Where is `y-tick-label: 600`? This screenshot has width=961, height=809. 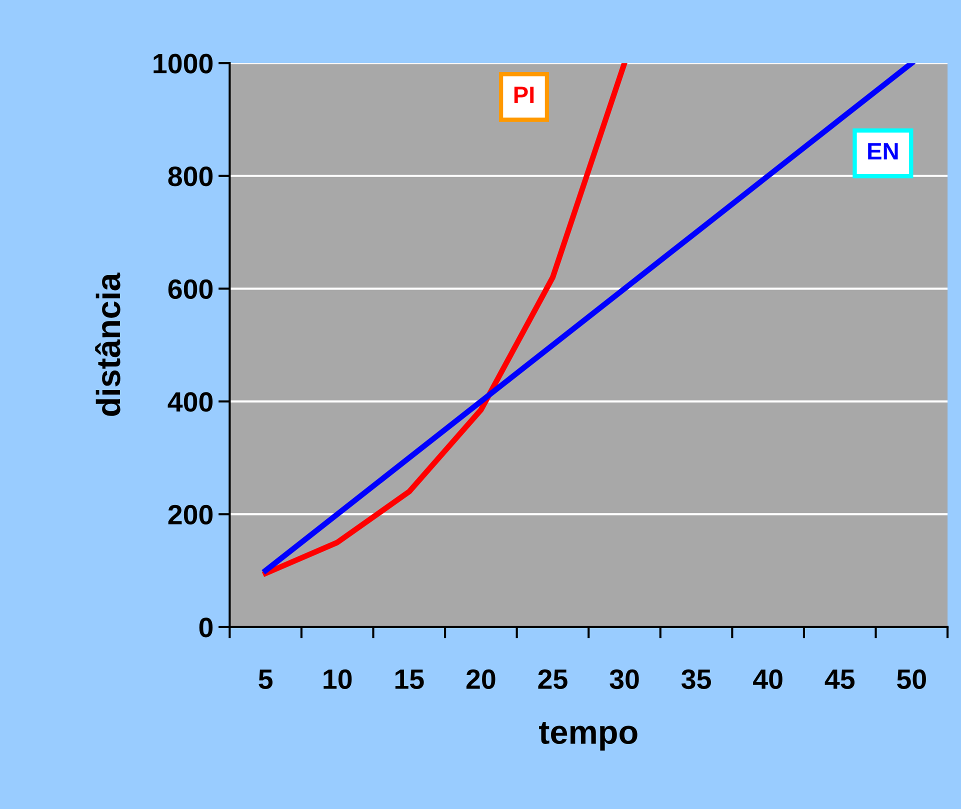 y-tick-label: 600 is located at coordinates (190, 289).